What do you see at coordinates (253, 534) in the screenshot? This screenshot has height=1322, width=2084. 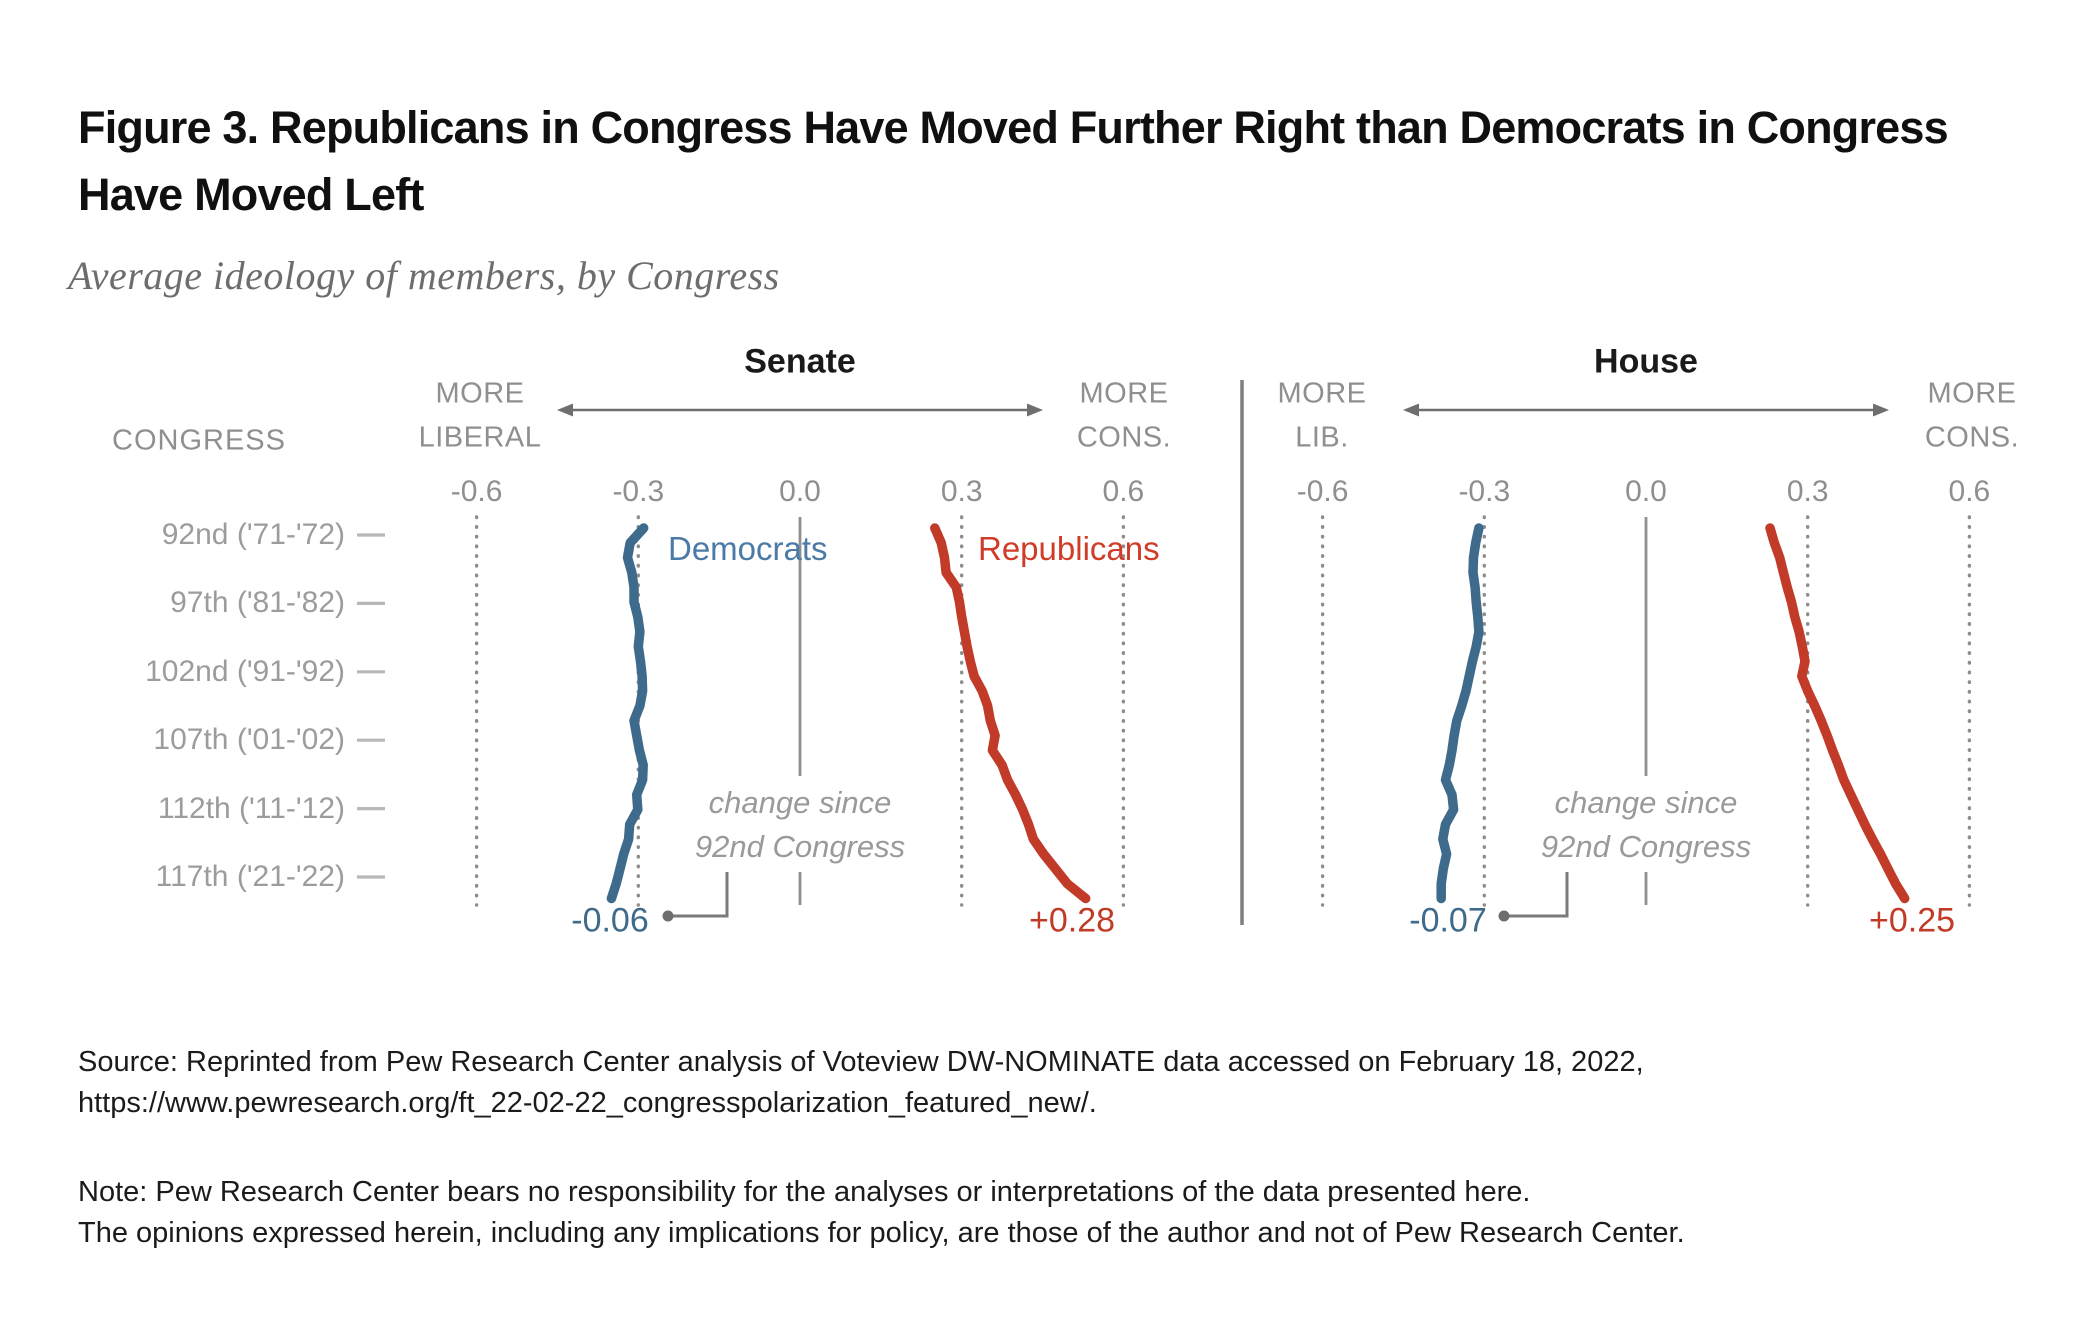 I see `congress-row-label: 92nd ('71-'72)` at bounding box center [253, 534].